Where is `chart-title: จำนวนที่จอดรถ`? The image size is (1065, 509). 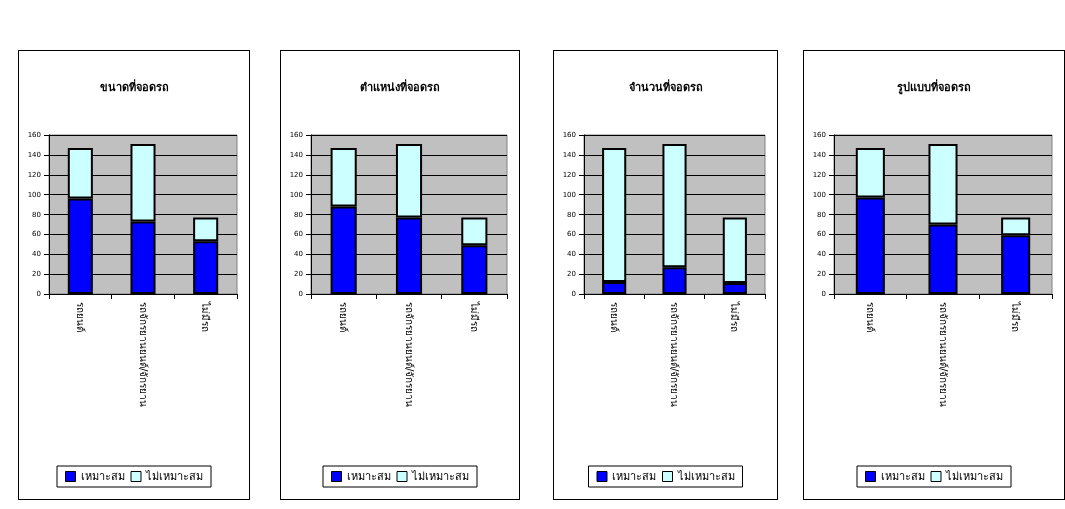 chart-title: จำนวนที่จอดรถ is located at coordinates (665, 86).